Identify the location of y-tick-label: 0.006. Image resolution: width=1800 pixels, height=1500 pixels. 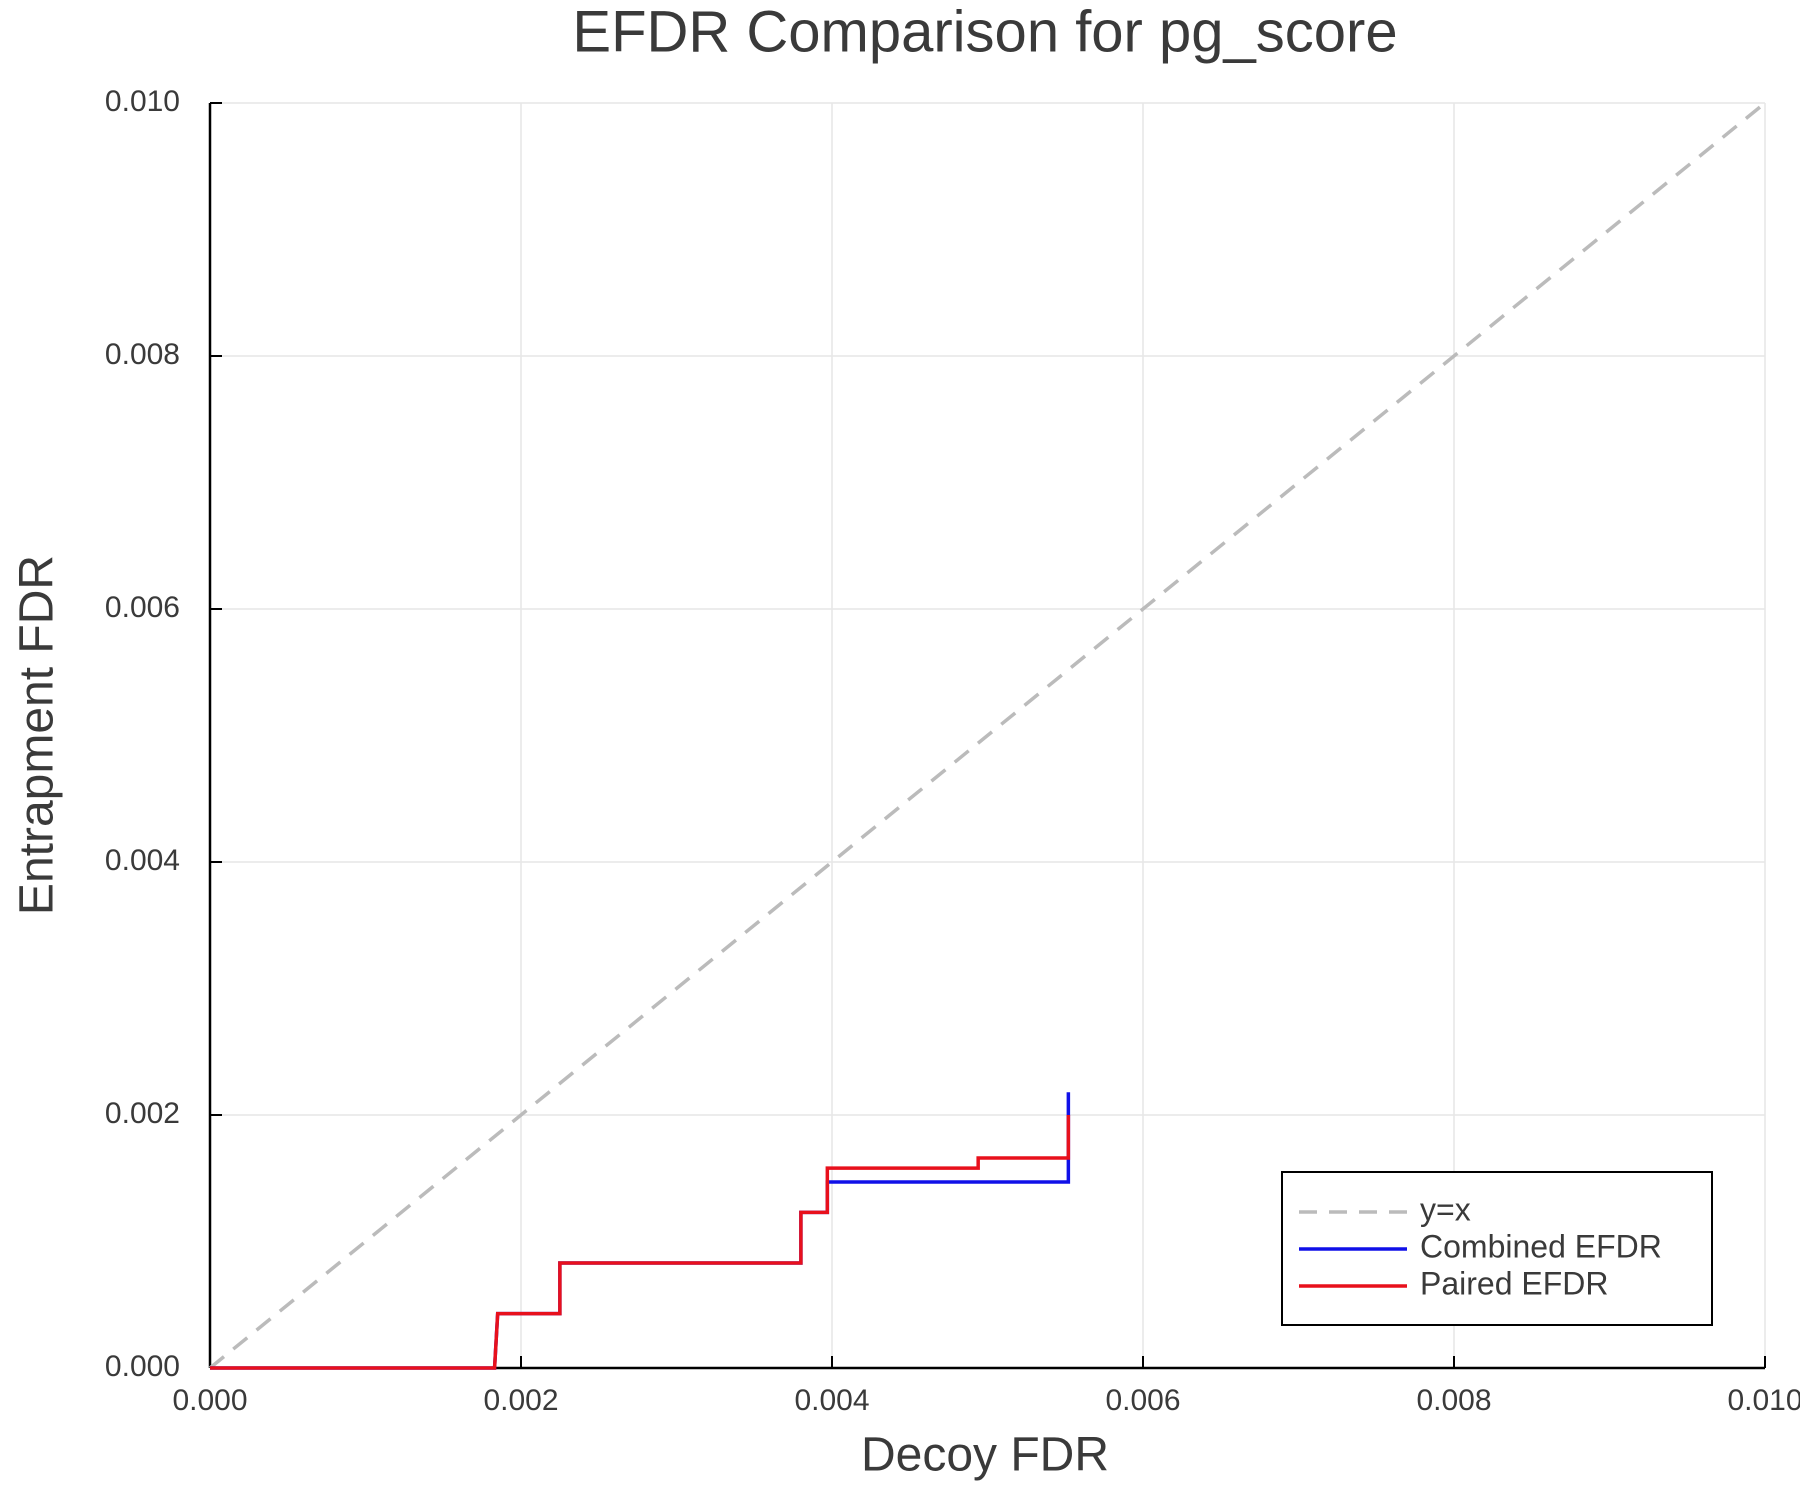
(142, 607).